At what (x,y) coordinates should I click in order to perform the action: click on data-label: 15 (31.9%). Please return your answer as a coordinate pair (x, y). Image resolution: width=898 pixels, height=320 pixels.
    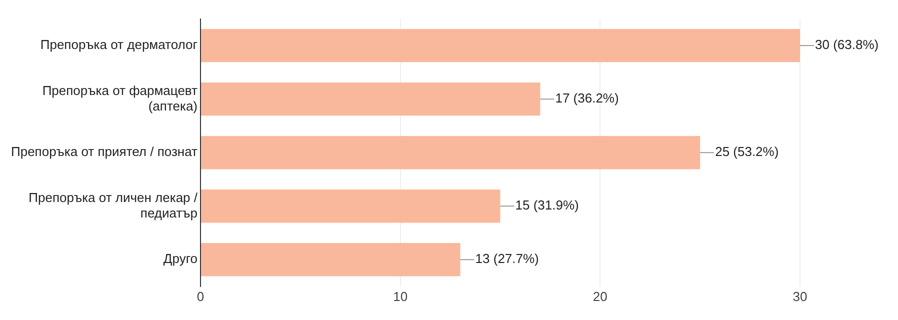
    Looking at the image, I should click on (547, 205).